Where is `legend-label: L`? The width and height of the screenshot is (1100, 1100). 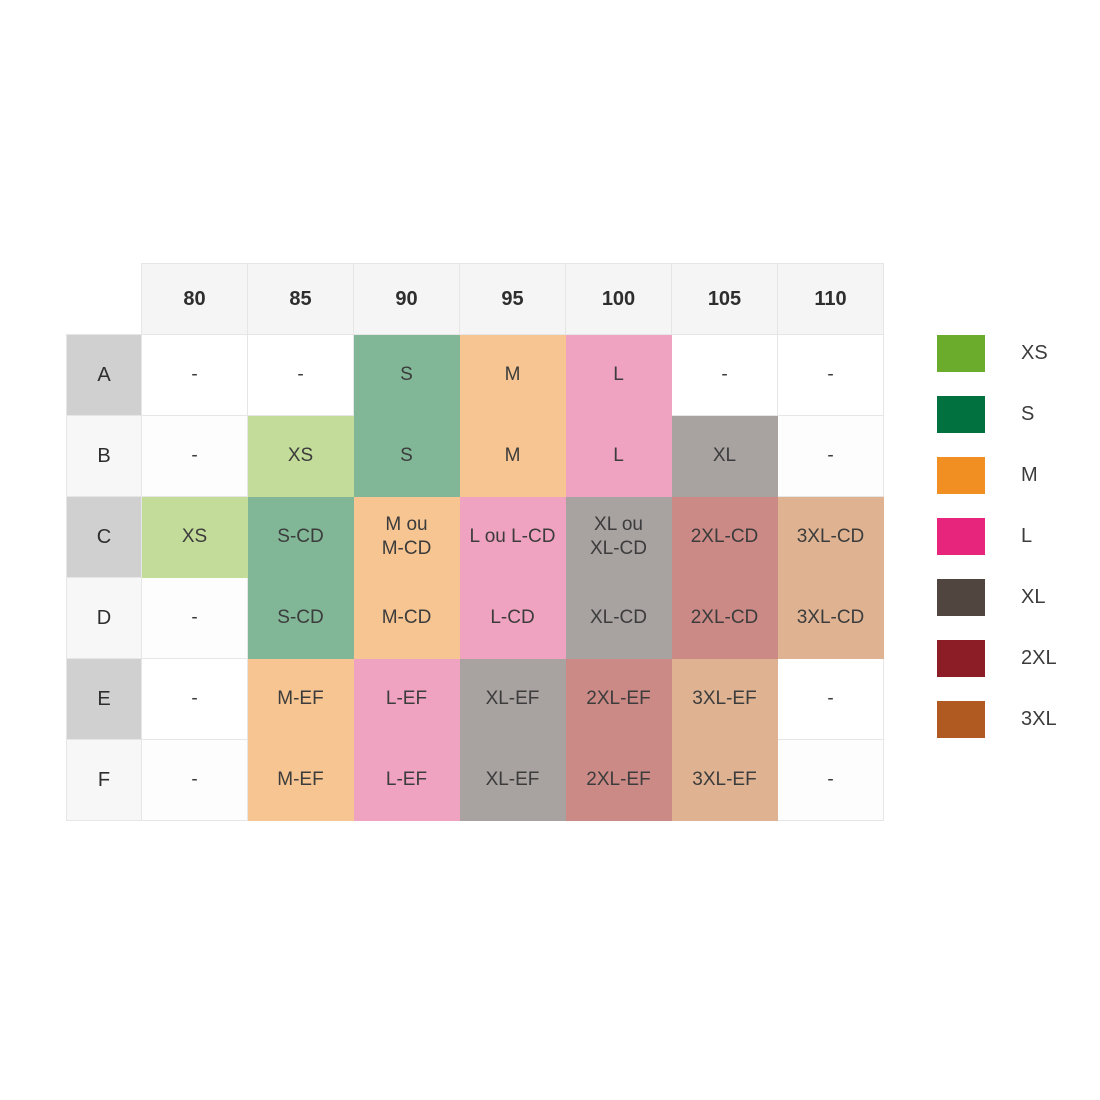
legend-label: L is located at coordinates (1027, 536).